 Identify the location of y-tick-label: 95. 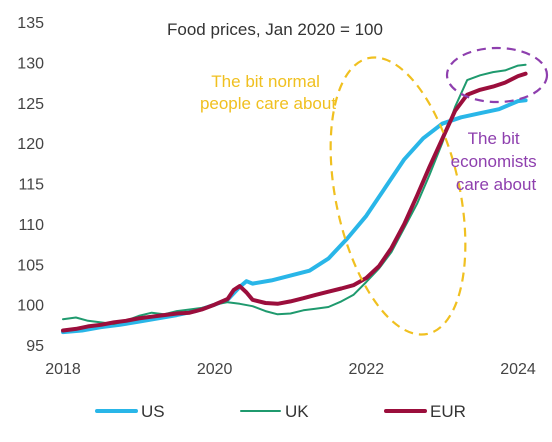
(35, 346).